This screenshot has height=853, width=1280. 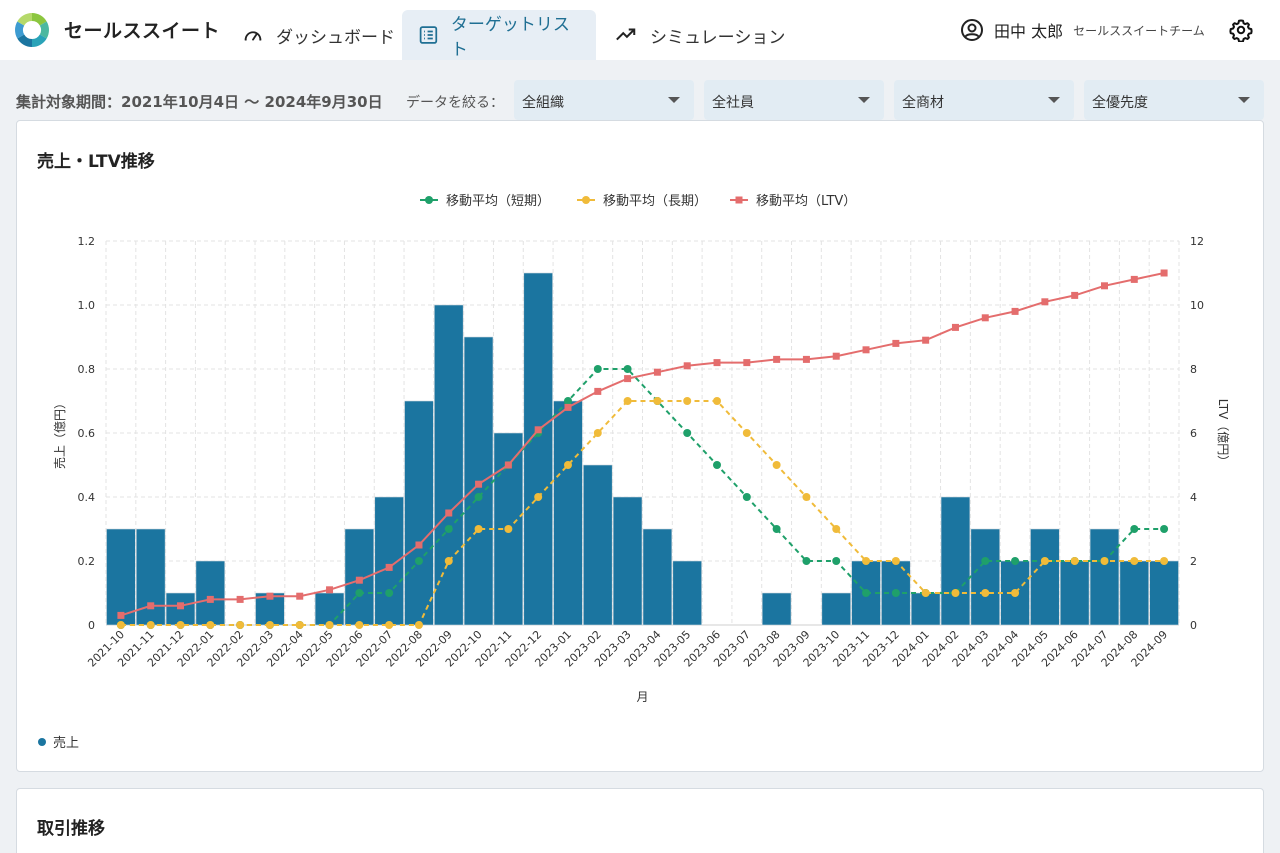 I want to click on sales-ltv-title: 売上・LTV推移, so click(x=96, y=162).